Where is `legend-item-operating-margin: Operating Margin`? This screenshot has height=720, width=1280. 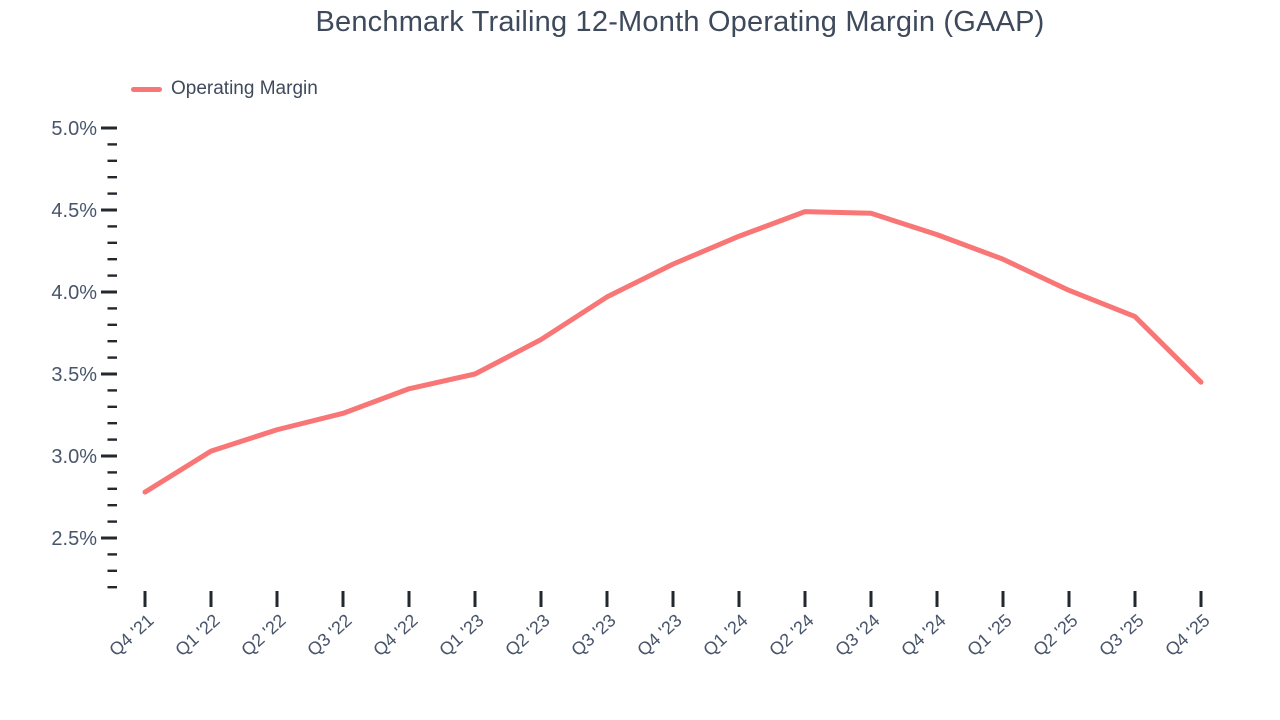
legend-item-operating-margin: Operating Margin is located at coordinates (224, 89).